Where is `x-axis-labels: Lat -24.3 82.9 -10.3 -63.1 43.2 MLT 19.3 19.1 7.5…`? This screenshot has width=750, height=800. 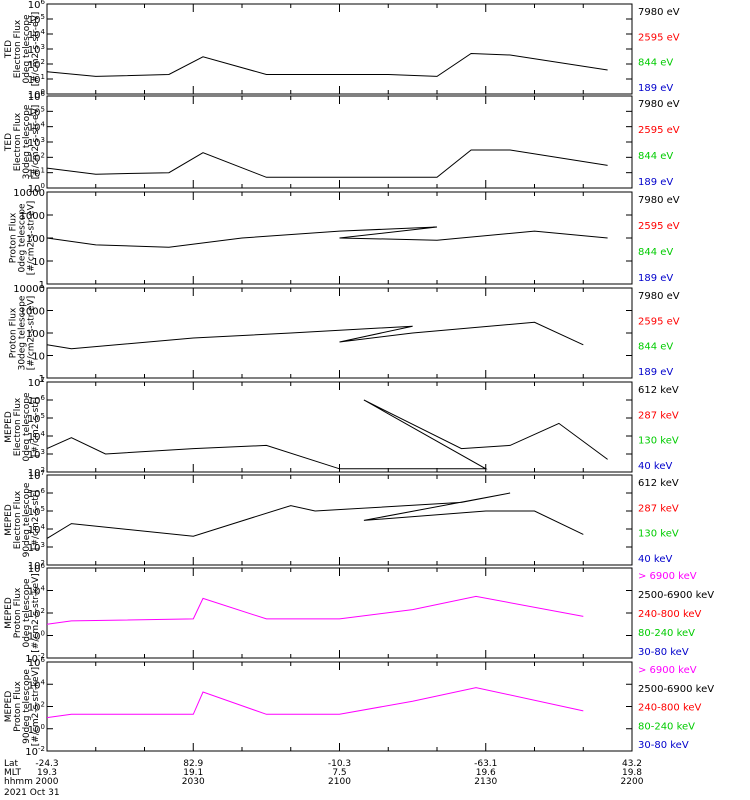
x-axis-labels: Lat -24.3 82.9 -10.3 -63.1 43.2 MLT 19.3 19.1 7.5… is located at coordinates (324, 778).